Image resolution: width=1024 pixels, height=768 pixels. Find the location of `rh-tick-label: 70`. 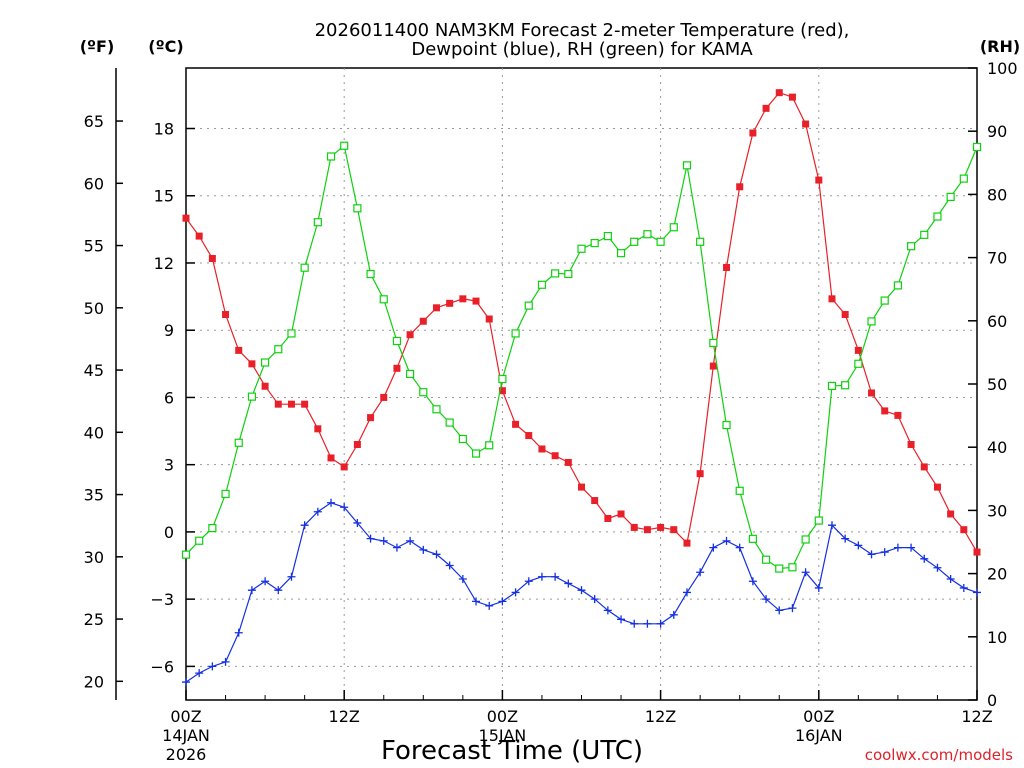

rh-tick-label: 70 is located at coordinates (997, 258).